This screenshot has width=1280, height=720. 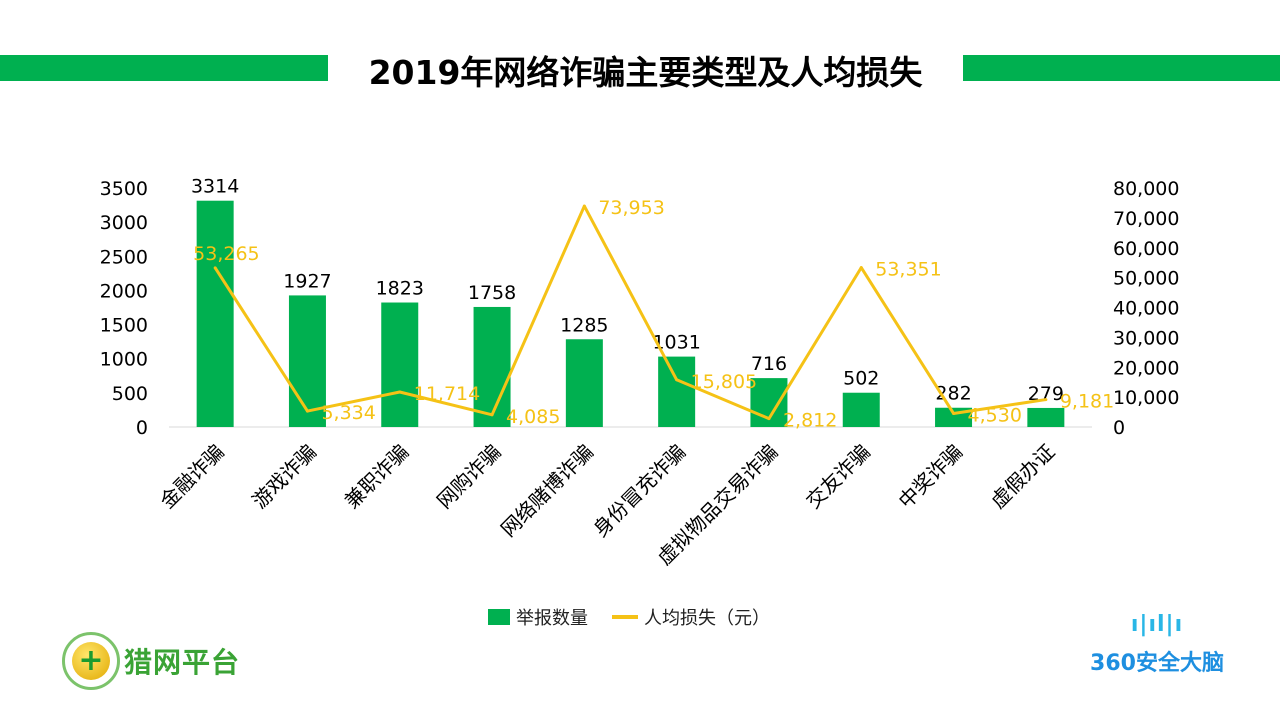 I want to click on left-tick-label: 0, so click(x=142, y=428).